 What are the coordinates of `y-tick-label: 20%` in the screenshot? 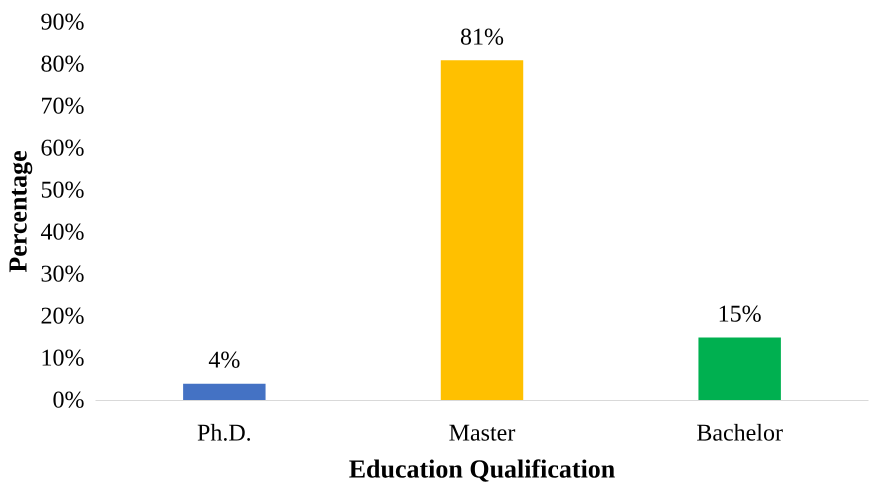 It's located at (62, 317).